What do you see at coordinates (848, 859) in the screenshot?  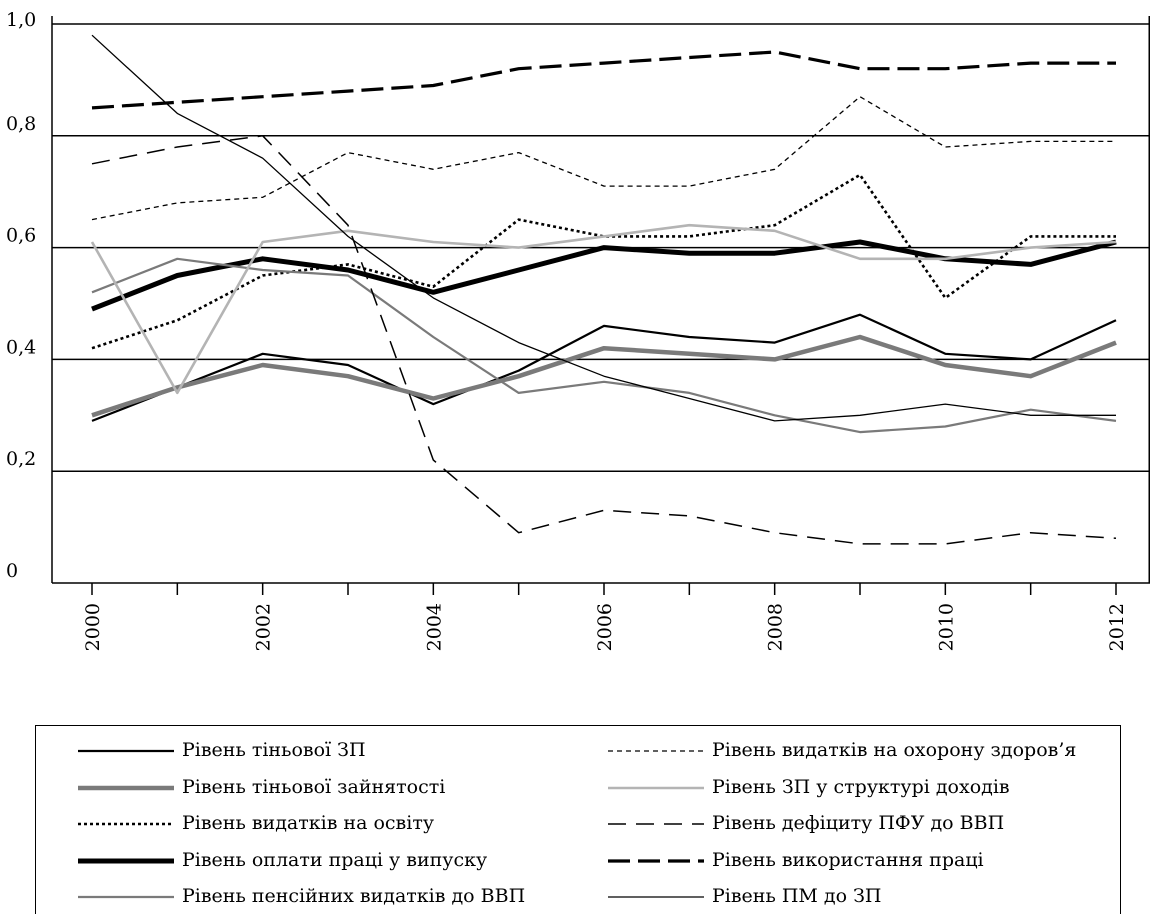 I see `legend-label: Рівень використання праці` at bounding box center [848, 859].